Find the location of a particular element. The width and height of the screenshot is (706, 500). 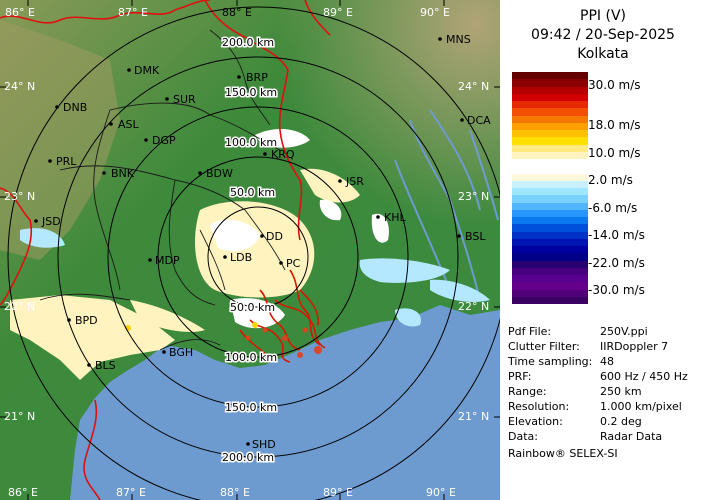

info-row: Data: Radar Data is located at coordinates (585, 436).